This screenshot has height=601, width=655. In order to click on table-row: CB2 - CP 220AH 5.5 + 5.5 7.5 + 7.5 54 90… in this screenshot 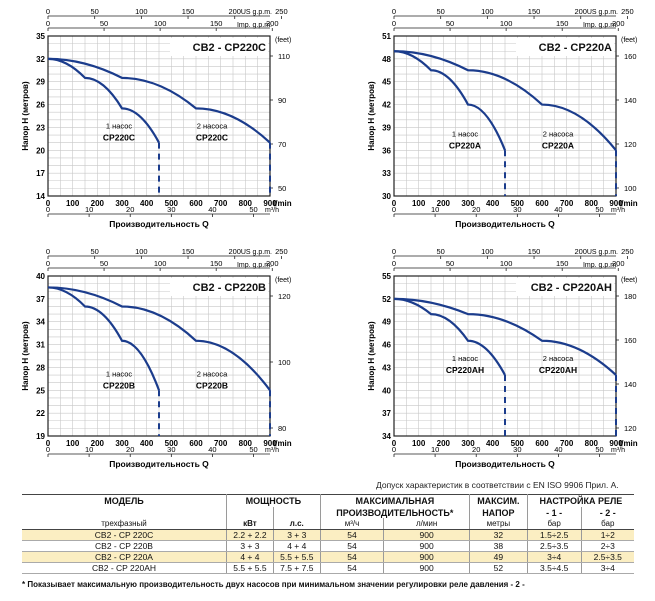, I will do `click(328, 568)`.